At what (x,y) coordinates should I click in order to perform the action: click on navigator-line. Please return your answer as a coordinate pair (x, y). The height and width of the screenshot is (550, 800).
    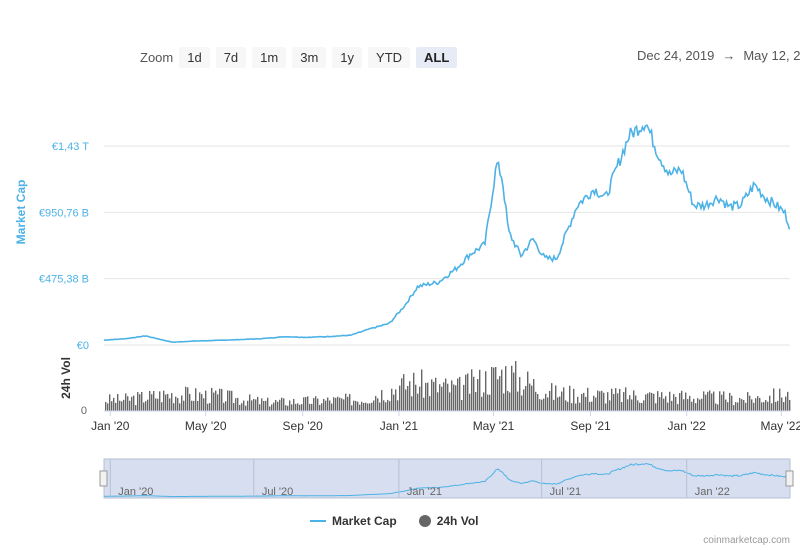
    Looking at the image, I should click on (446, 480).